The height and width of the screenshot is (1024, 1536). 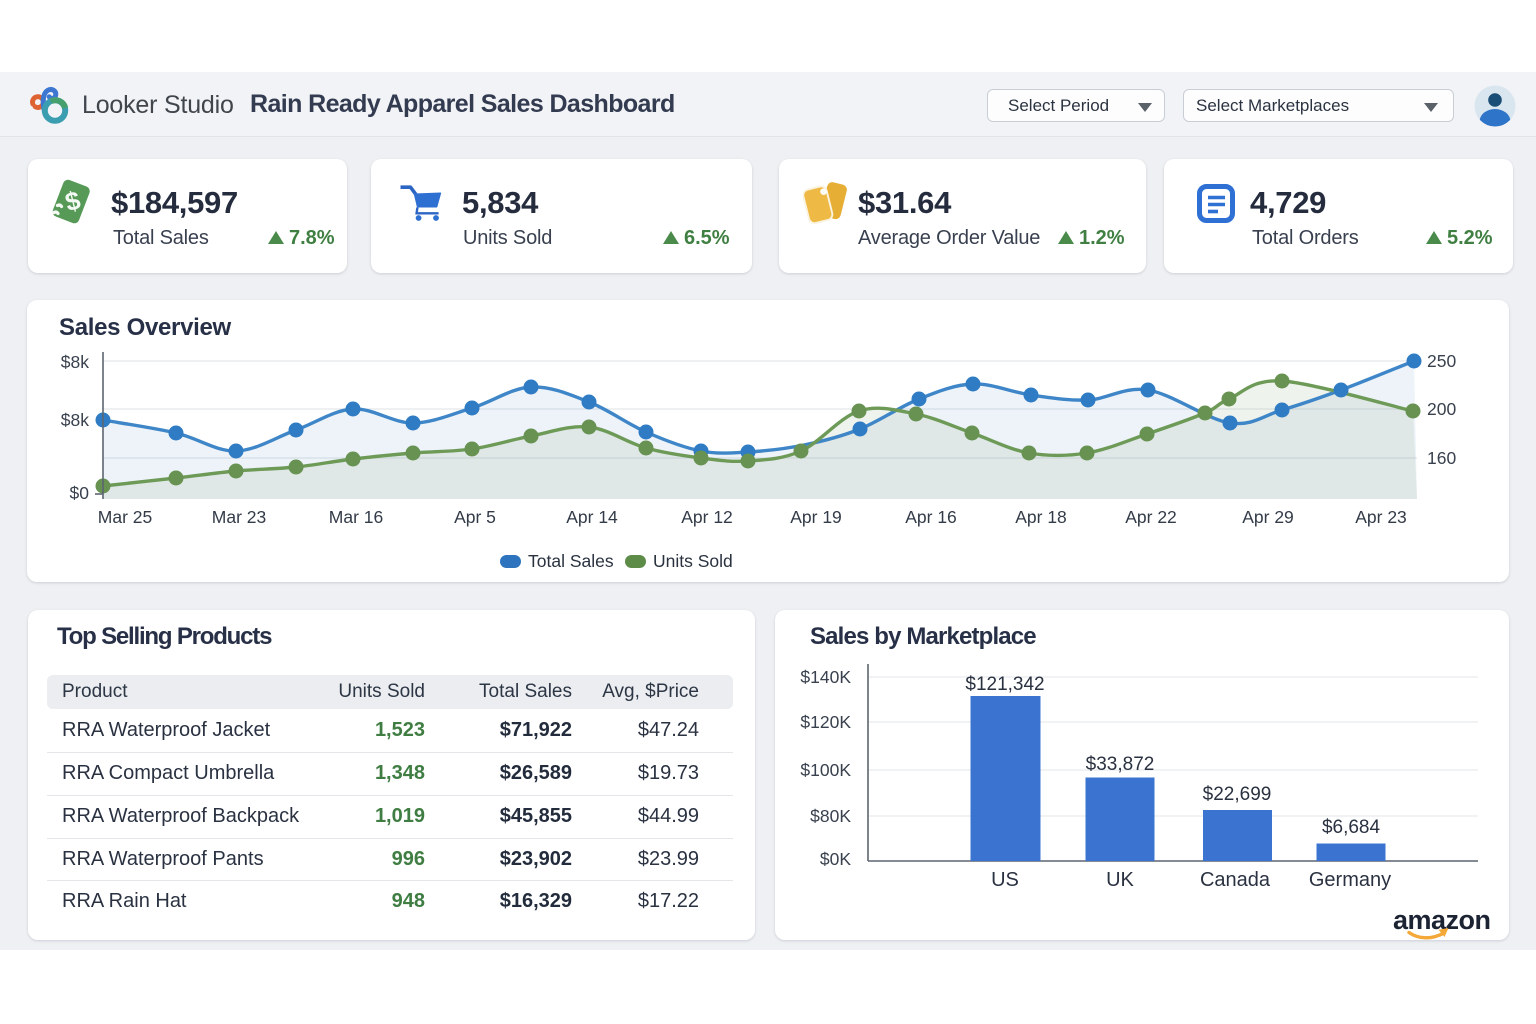 I want to click on svg-text: $140K, so click(x=825, y=677).